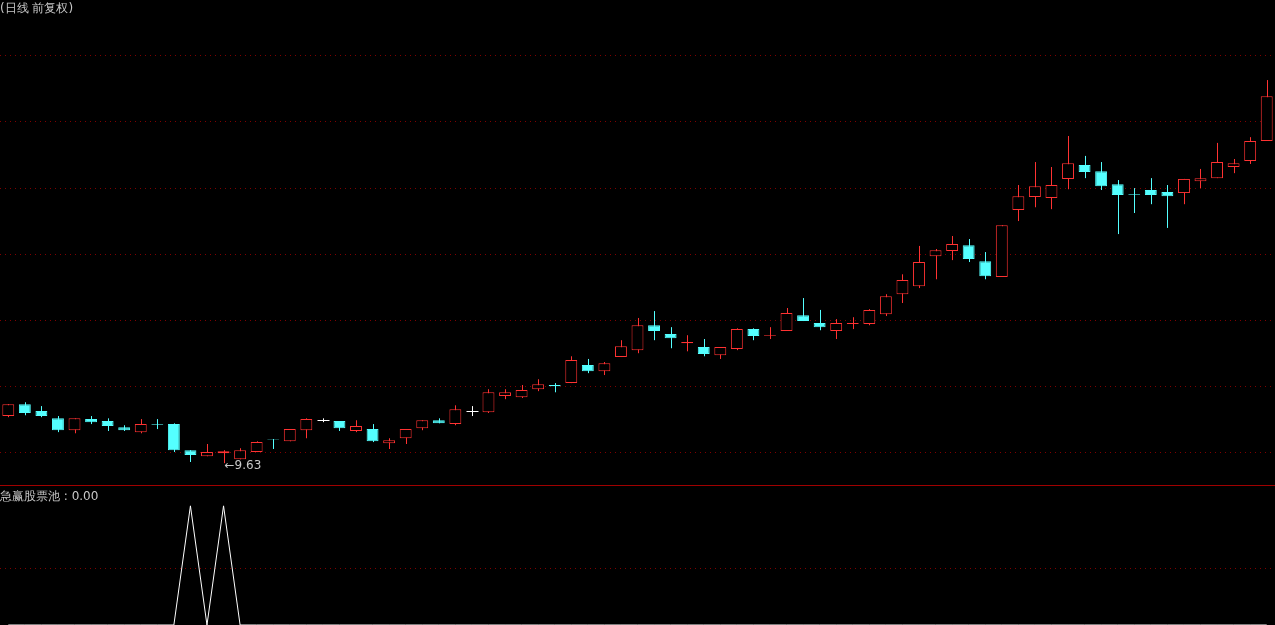 The height and width of the screenshot is (625, 1275). Describe the element at coordinates (37, 8) in the screenshot. I see `chart-title: (日线 前复权)` at that location.